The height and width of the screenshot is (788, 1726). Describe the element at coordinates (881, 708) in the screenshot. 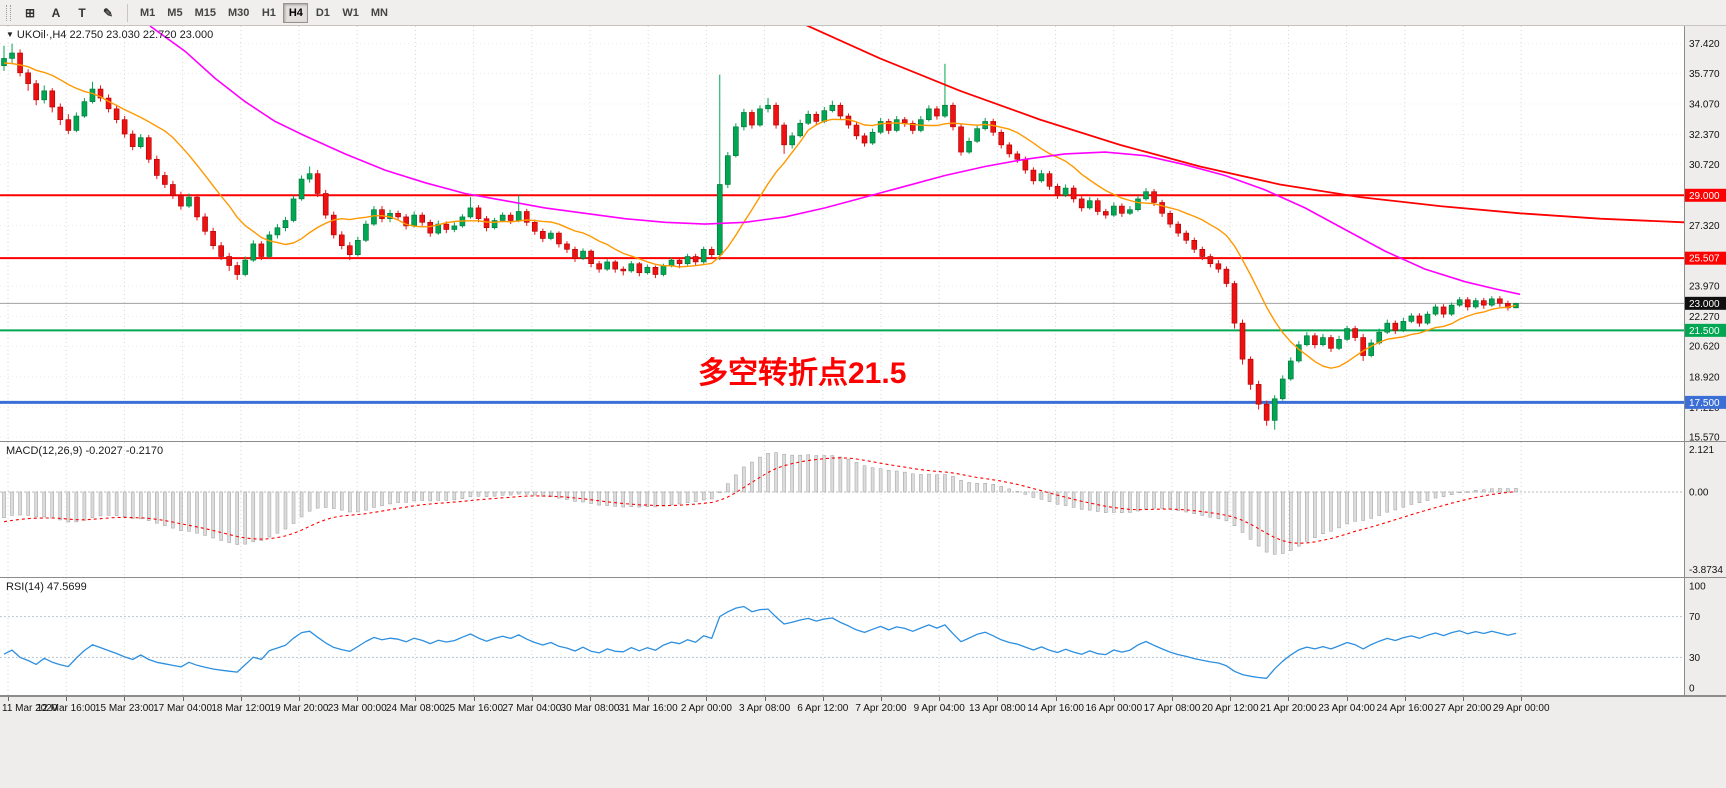

I see `time-label: 7 Apr 20:00` at that location.